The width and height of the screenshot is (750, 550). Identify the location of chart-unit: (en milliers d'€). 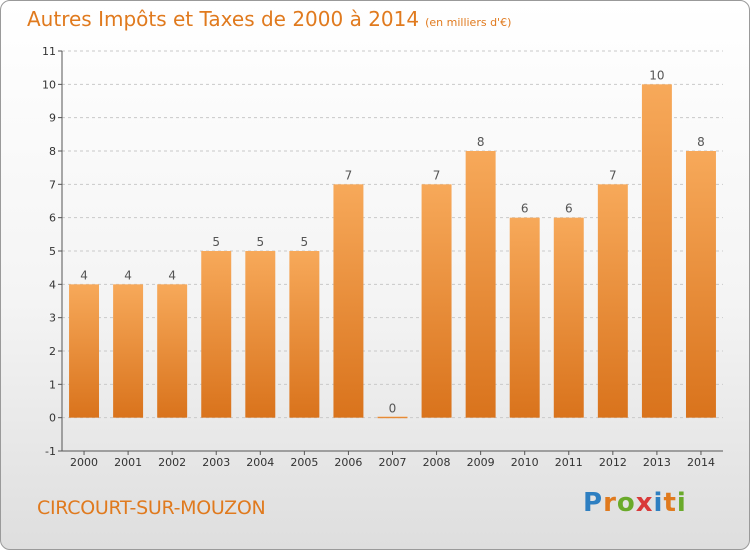
(468, 22).